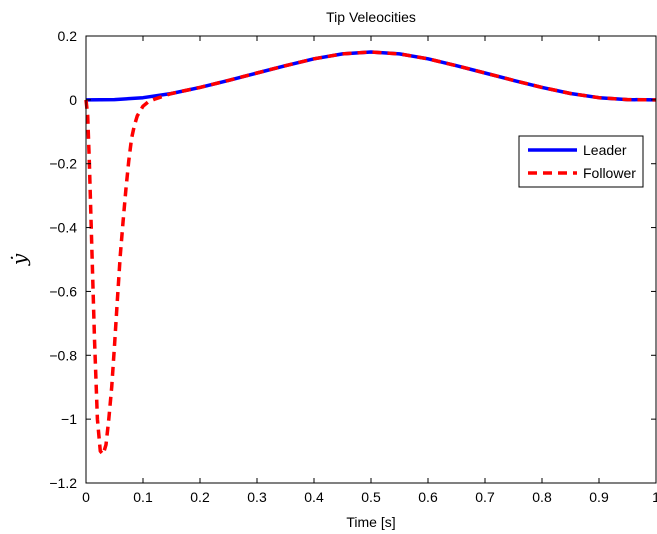 The height and width of the screenshot is (534, 657). What do you see at coordinates (257, 497) in the screenshot?
I see `x-tick-label: 0.3` at bounding box center [257, 497].